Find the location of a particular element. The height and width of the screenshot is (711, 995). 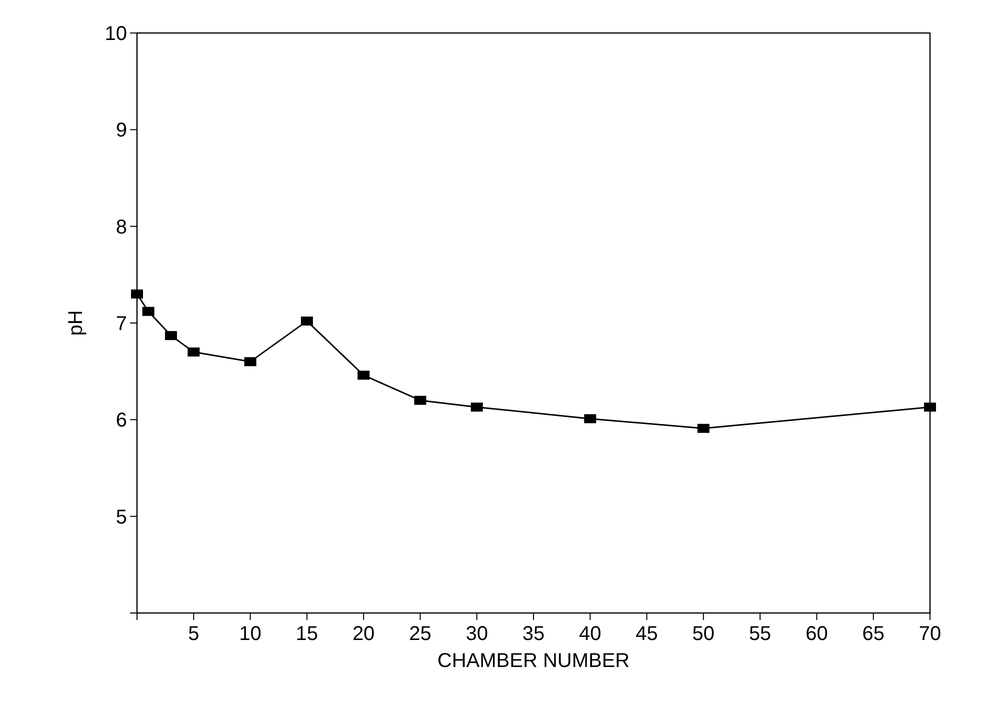

y-axis-title: pH is located at coordinates (76, 323).